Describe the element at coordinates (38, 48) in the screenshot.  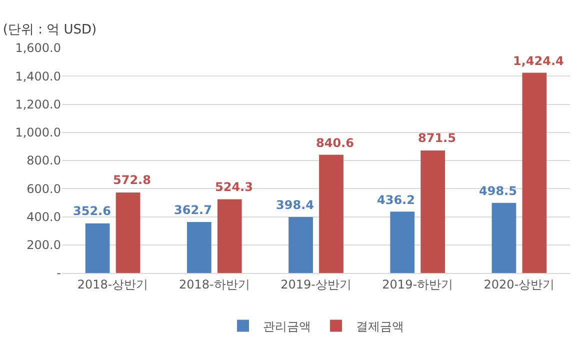
I see `y-tick-label: 1,600.0` at that location.